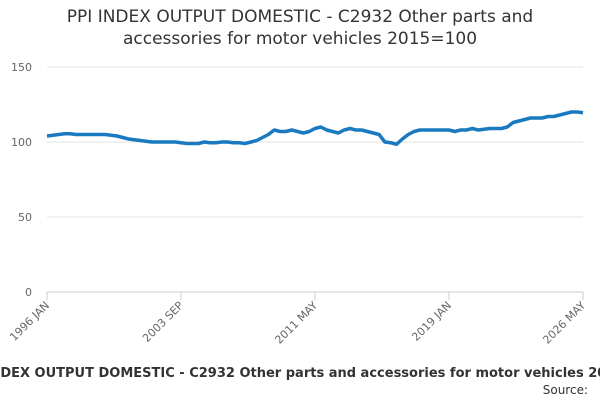  Describe the element at coordinates (21, 67) in the screenshot. I see `y-tick-label: 150` at that location.